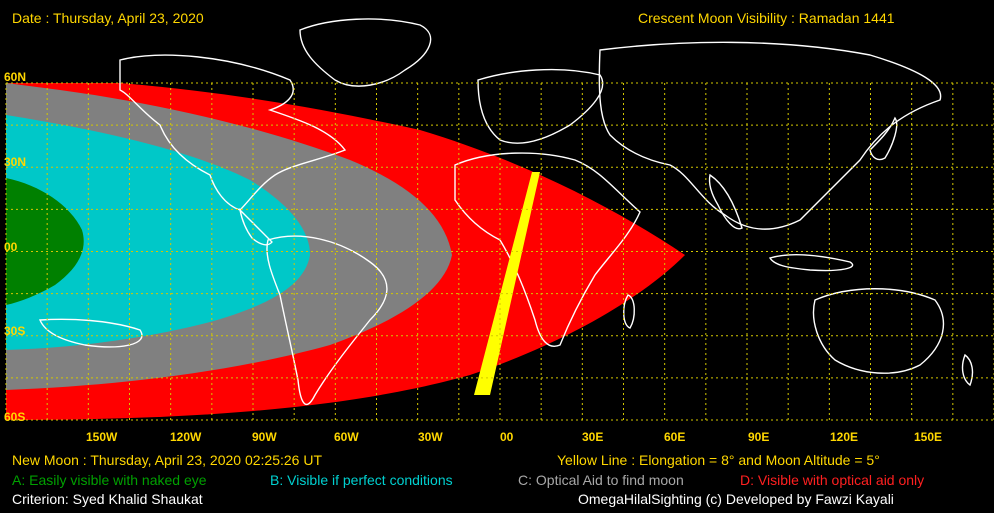  What do you see at coordinates (102, 437) in the screenshot?
I see `lon-label-150w: 150W` at bounding box center [102, 437].